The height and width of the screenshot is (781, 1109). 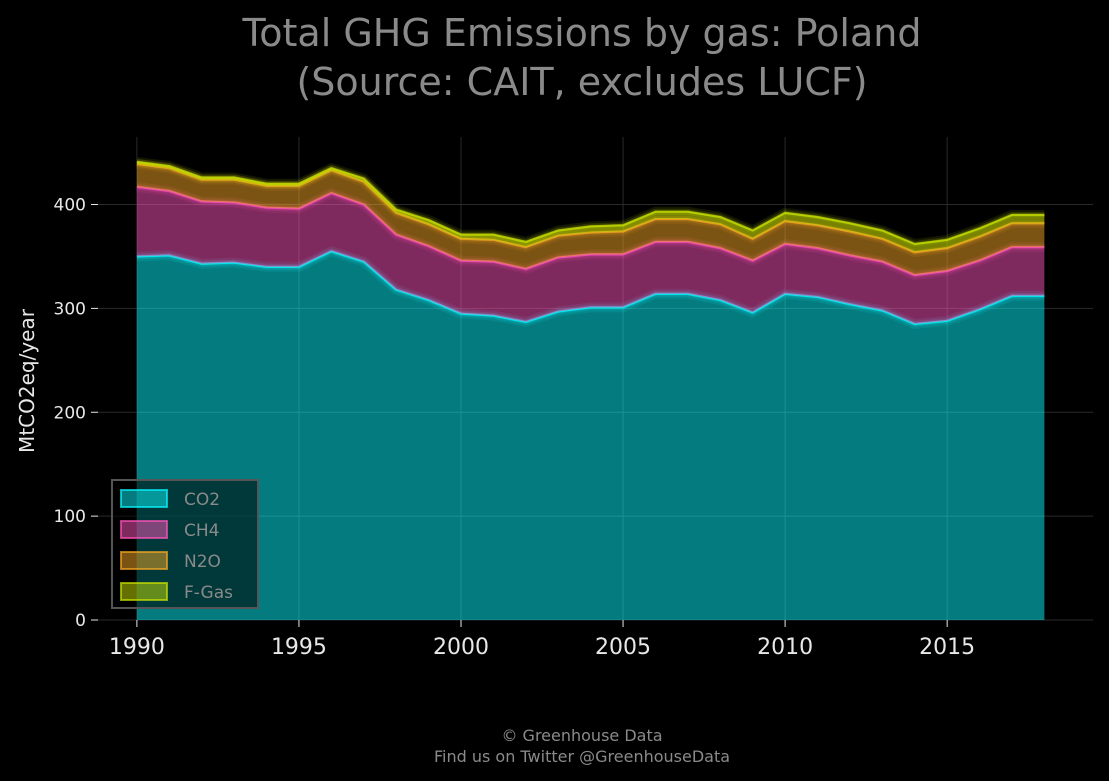 I want to click on y-axis-label: MtCO2eq/year, so click(x=27, y=380).